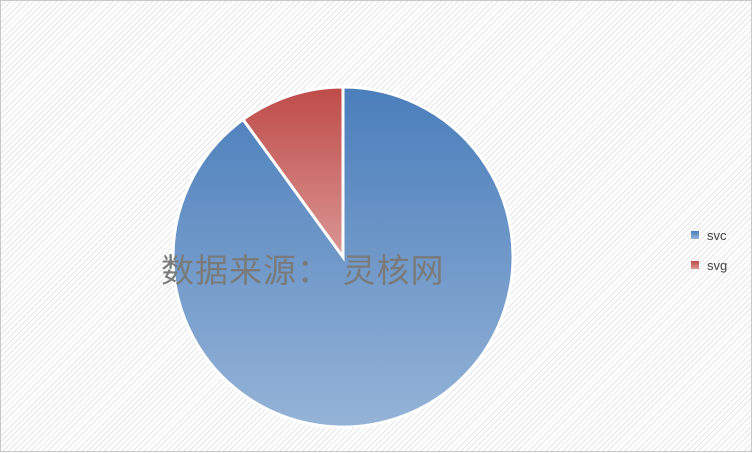  I want to click on pie-slice-svg, so click(292, 173).